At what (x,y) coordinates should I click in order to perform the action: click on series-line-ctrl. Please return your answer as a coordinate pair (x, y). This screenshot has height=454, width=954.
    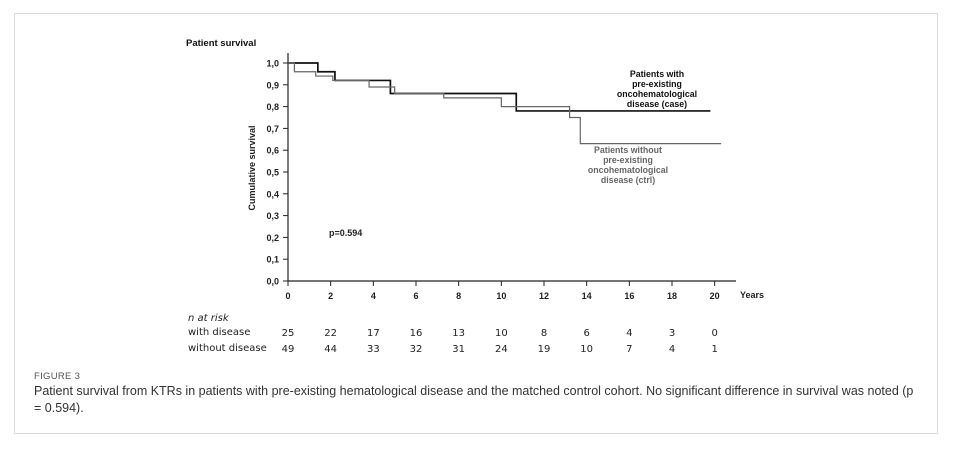
    Looking at the image, I should click on (505, 103).